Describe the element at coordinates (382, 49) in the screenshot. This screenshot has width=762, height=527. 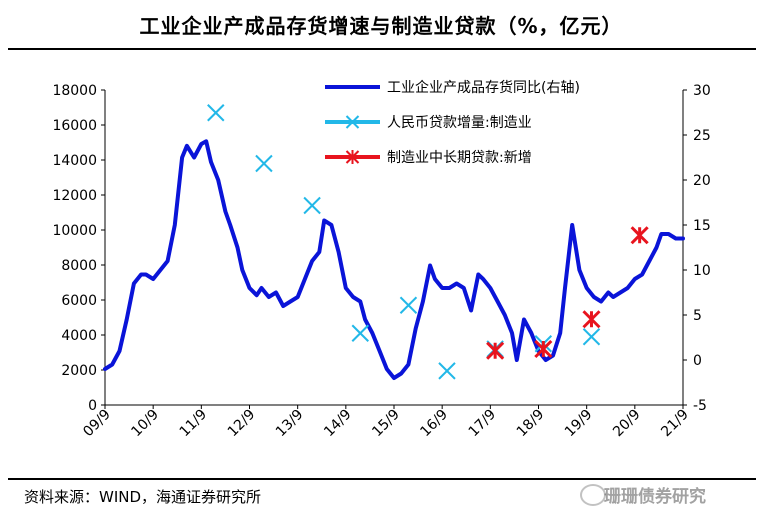
I see `title-divider` at that location.